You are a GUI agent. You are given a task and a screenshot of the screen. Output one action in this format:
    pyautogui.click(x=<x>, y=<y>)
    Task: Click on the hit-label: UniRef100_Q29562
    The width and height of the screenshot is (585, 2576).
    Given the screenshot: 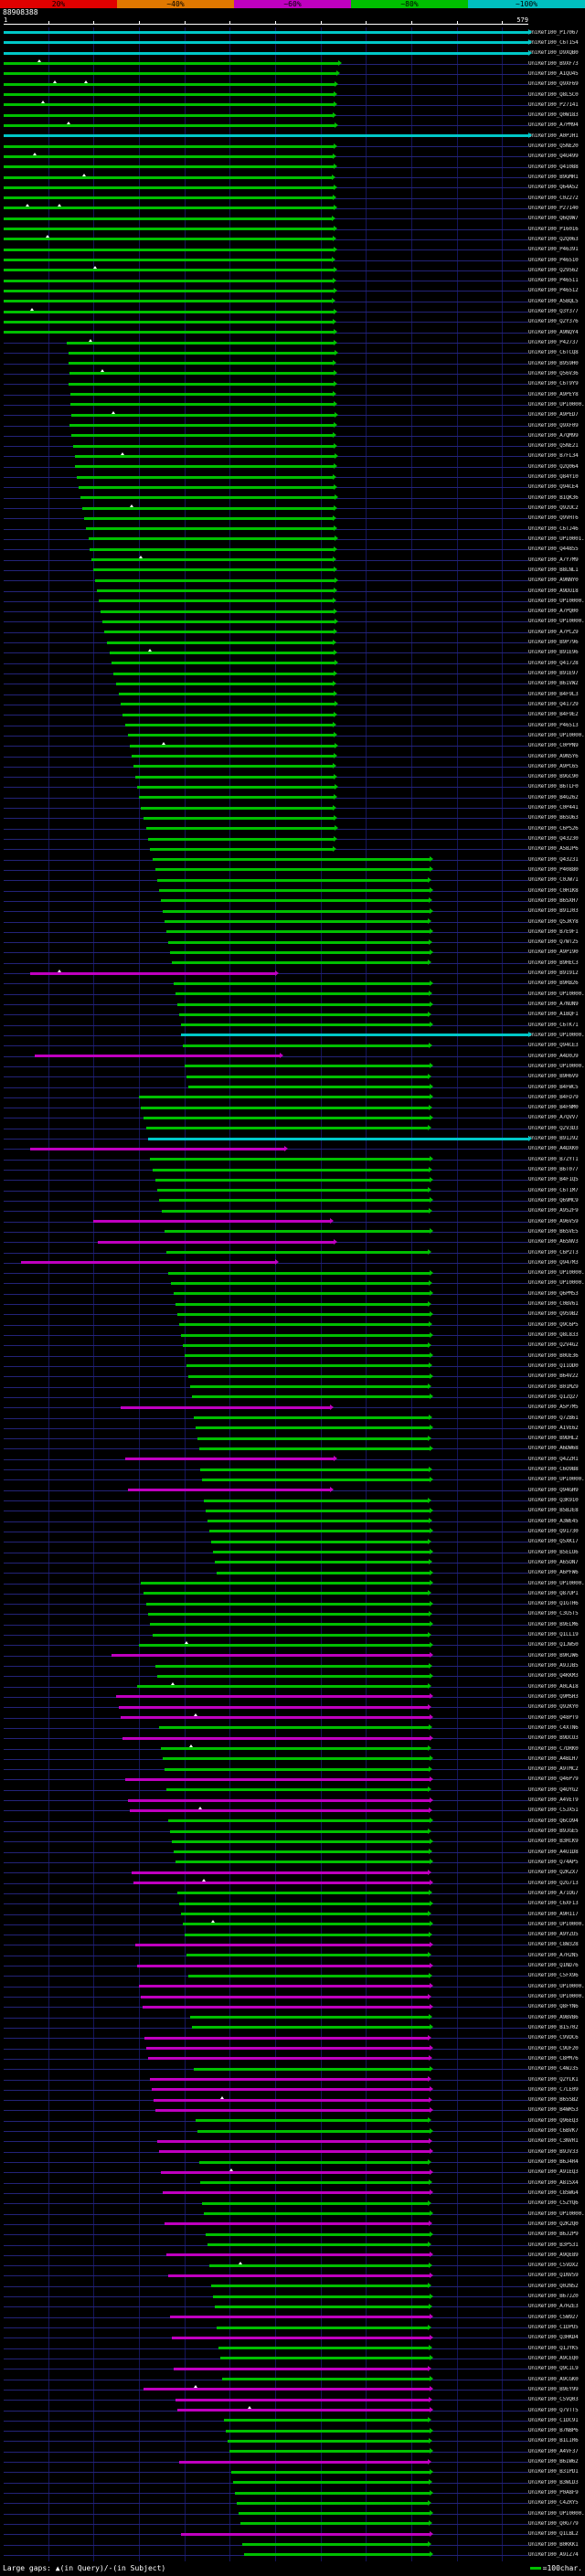 What is the action you would take?
    pyautogui.click(x=553, y=270)
    